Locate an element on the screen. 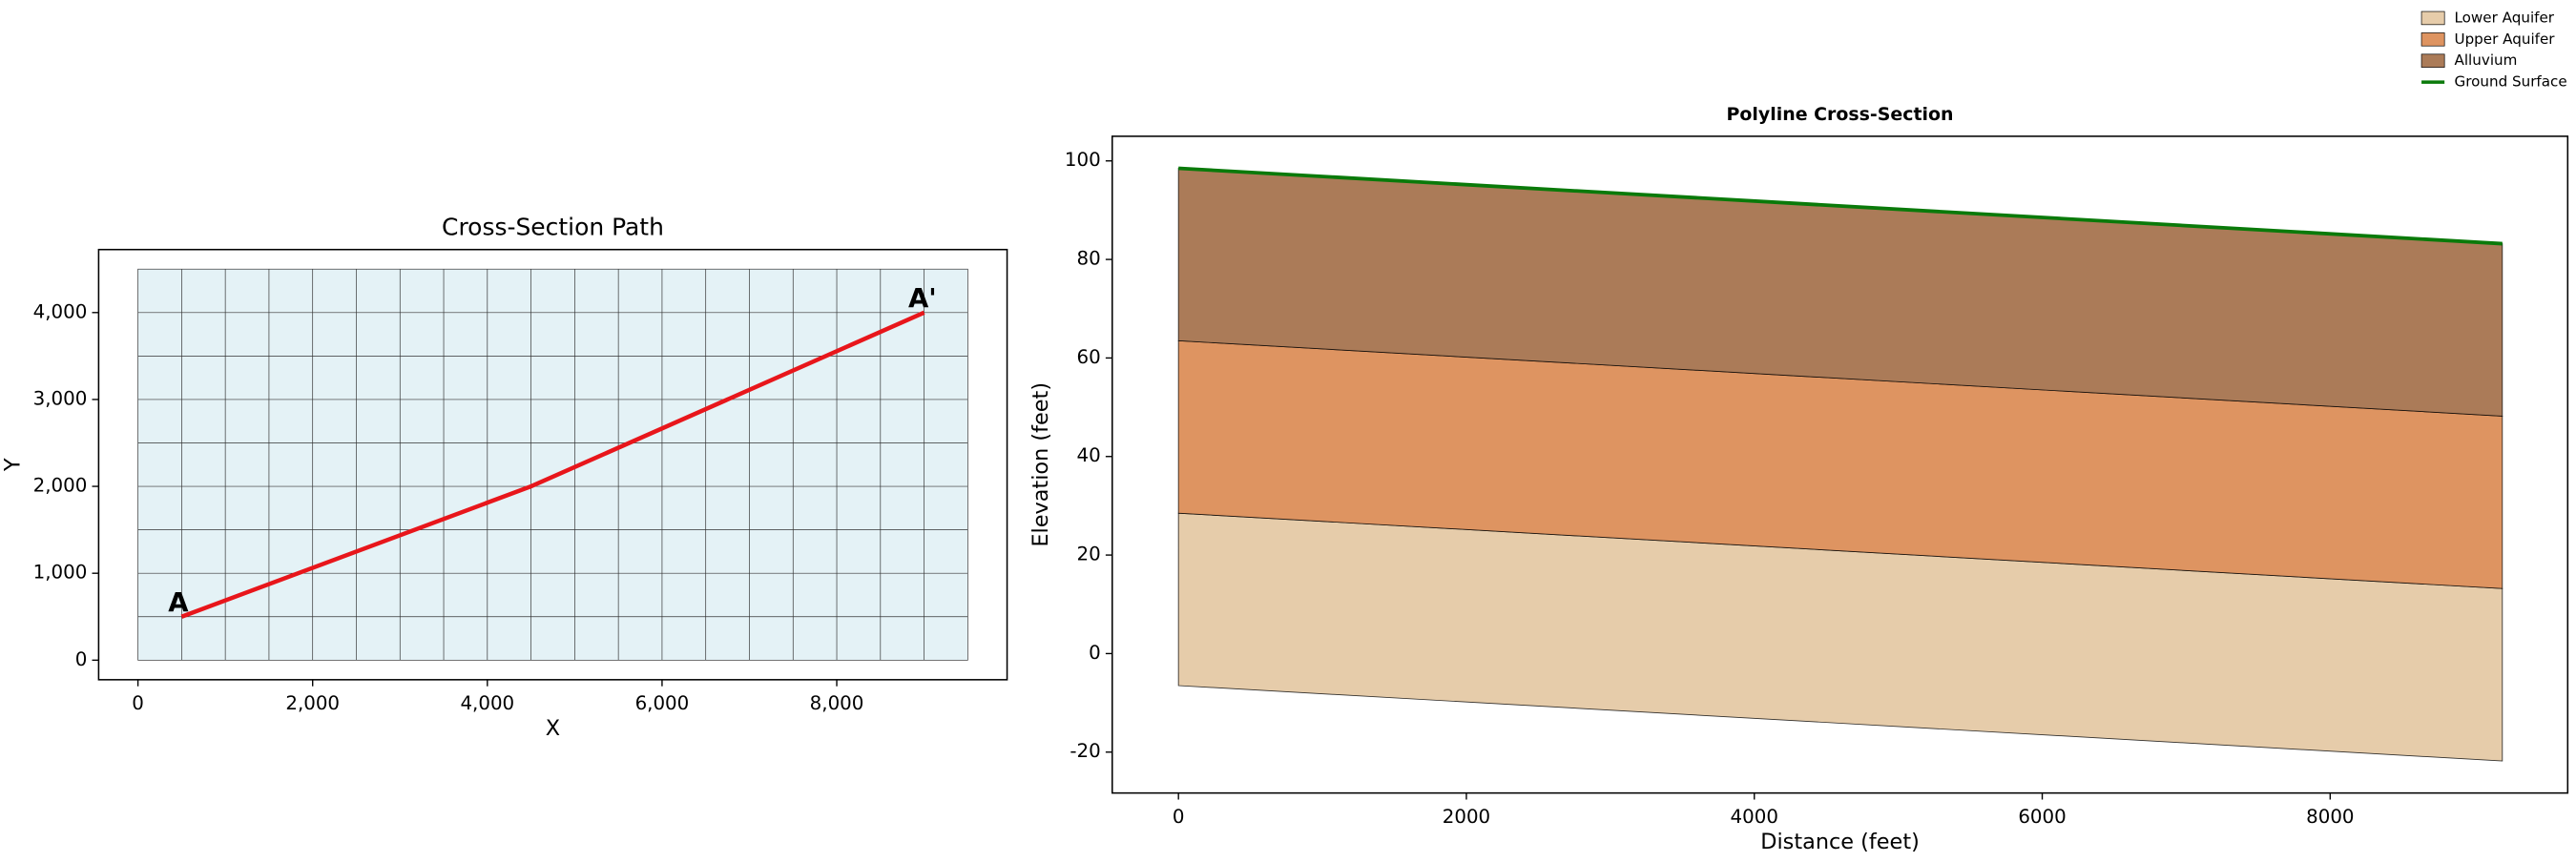 This screenshot has width=2576, height=862. chart-title: Polyline Cross-Section is located at coordinates (1840, 114).